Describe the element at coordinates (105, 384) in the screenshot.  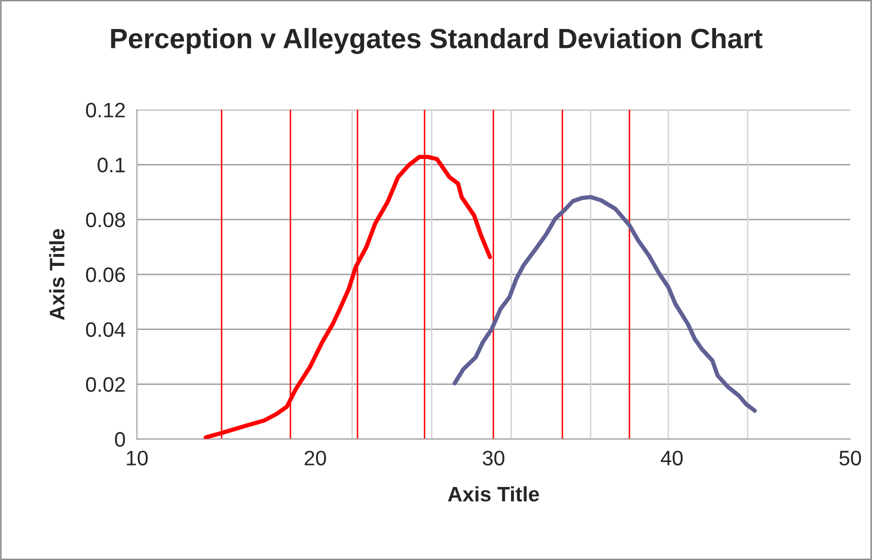
I see `y-tick-label: 0.02` at that location.